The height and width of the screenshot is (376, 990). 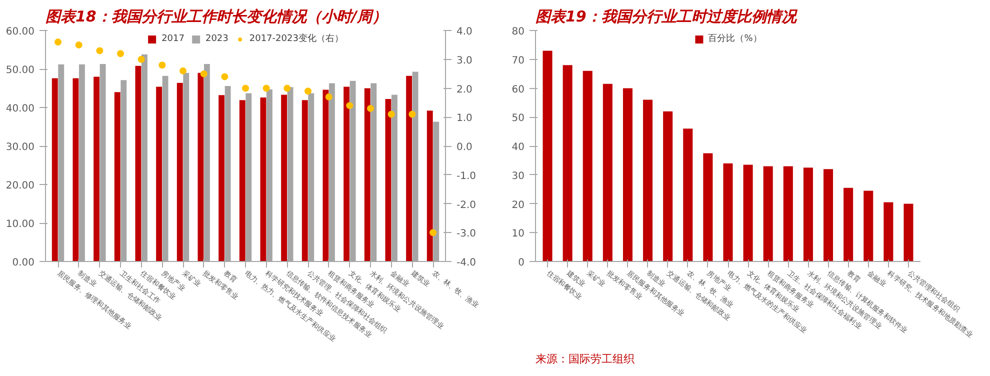 What do you see at coordinates (518, 147) in the screenshot?
I see `y-tick-label: 40` at bounding box center [518, 147].